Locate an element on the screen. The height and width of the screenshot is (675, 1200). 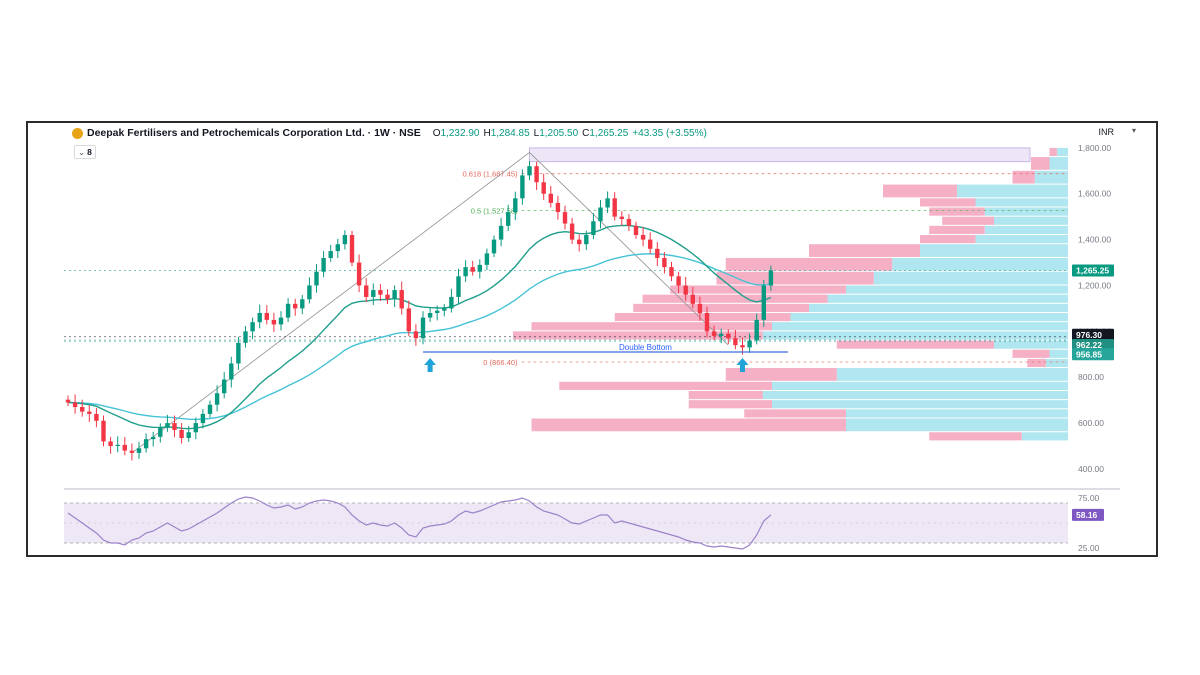
rsi-band is located at coordinates (566, 523).